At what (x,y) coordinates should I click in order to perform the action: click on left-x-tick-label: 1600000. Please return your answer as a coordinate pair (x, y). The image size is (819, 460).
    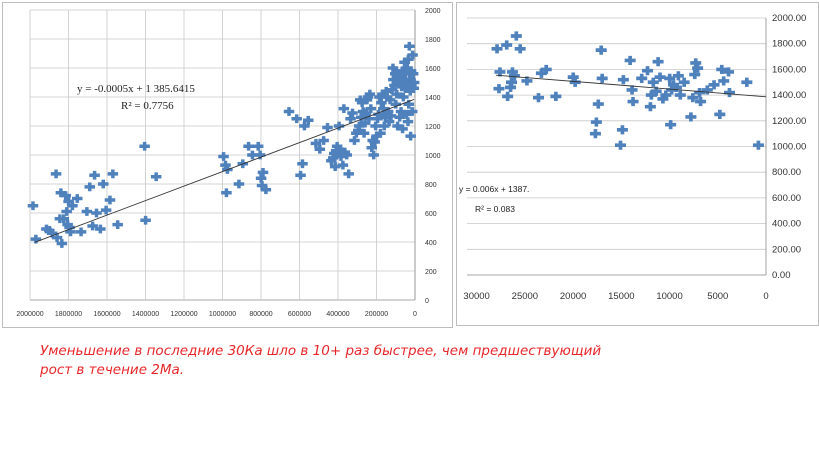
    Looking at the image, I should click on (106, 314).